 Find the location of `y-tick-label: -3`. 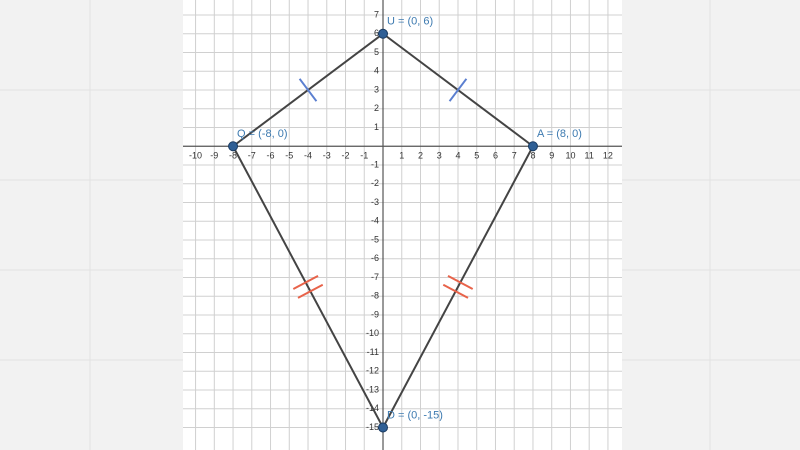

y-tick-label: -3 is located at coordinates (375, 202).